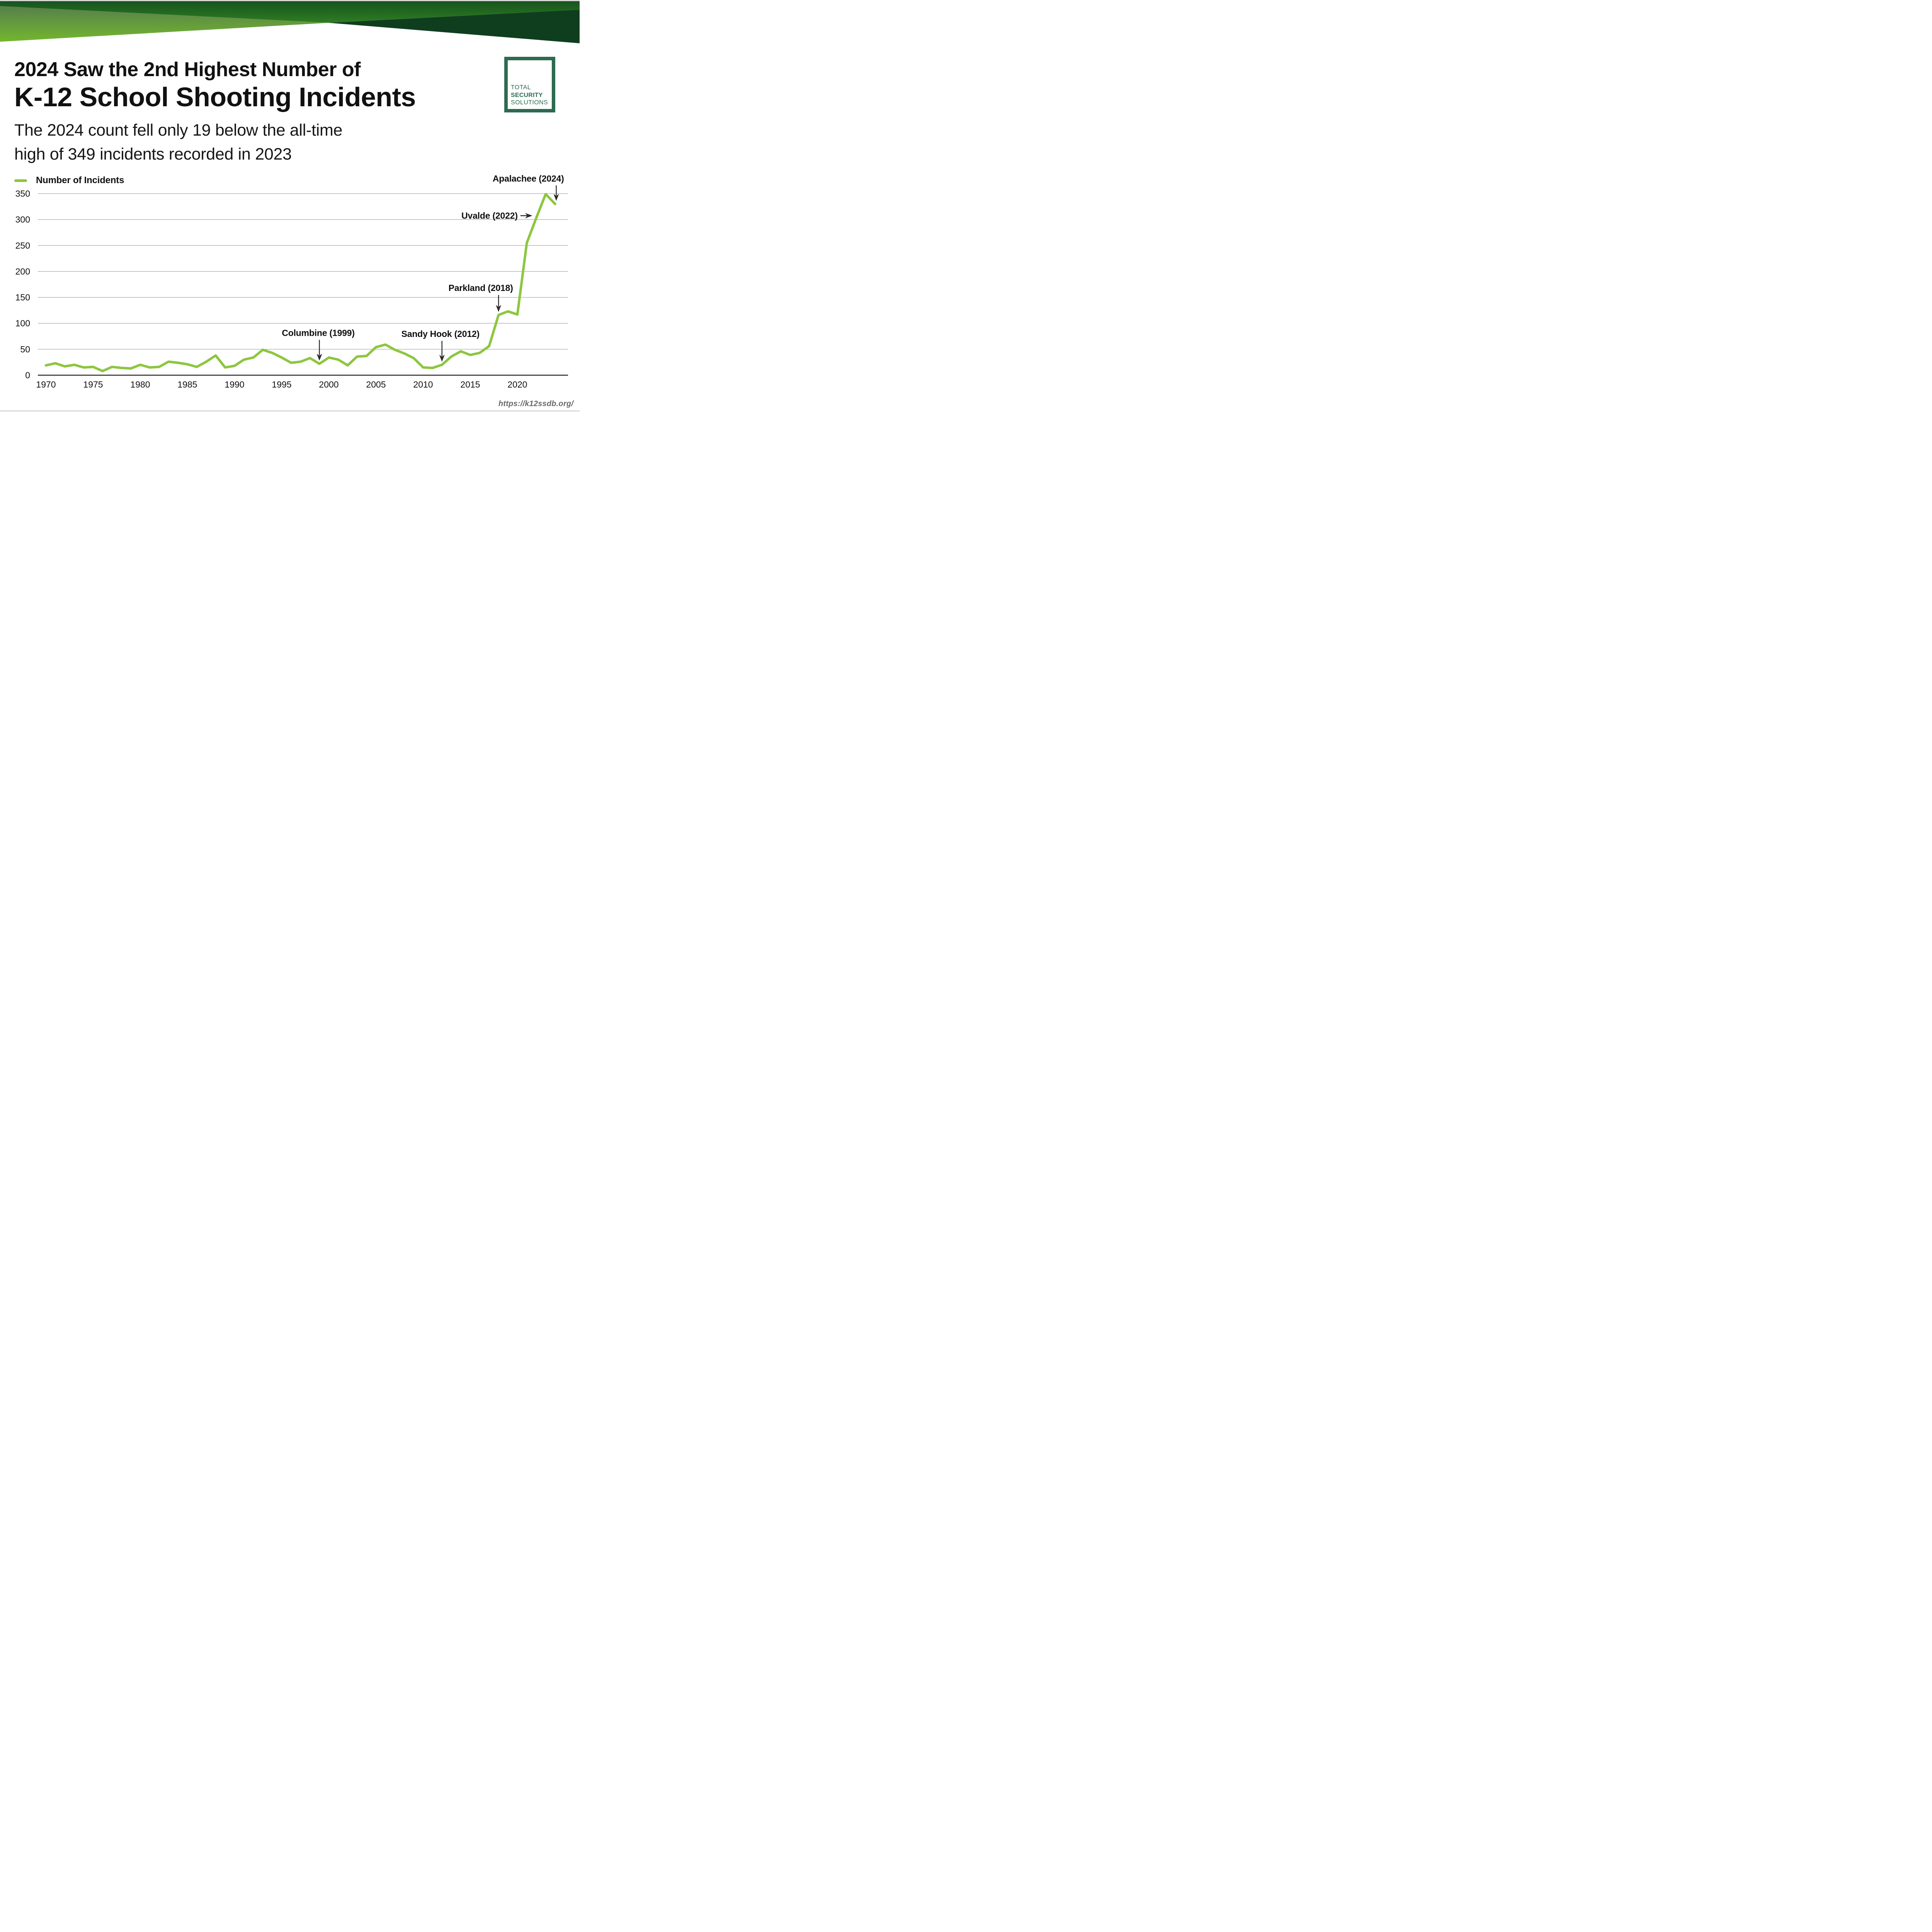 The width and height of the screenshot is (1932, 1932). I want to click on y-tick-label-100: 100, so click(23, 323).